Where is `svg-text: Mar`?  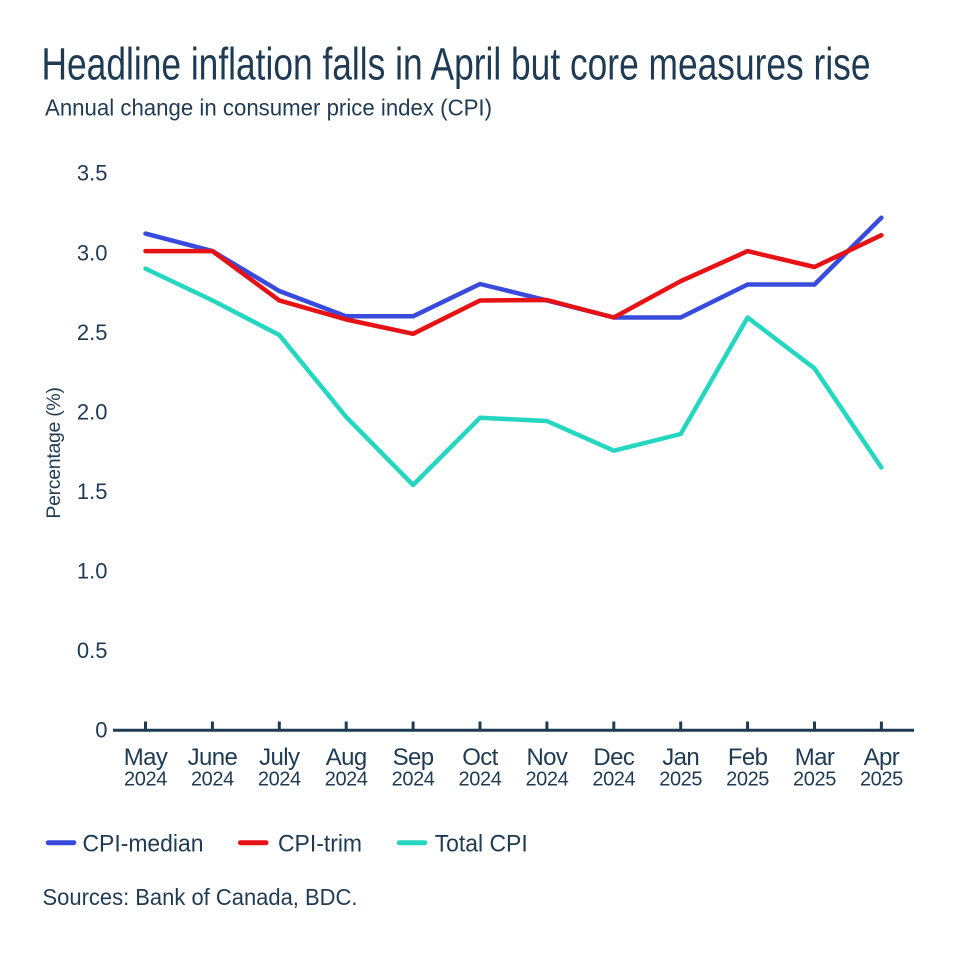
svg-text: Mar is located at coordinates (815, 757).